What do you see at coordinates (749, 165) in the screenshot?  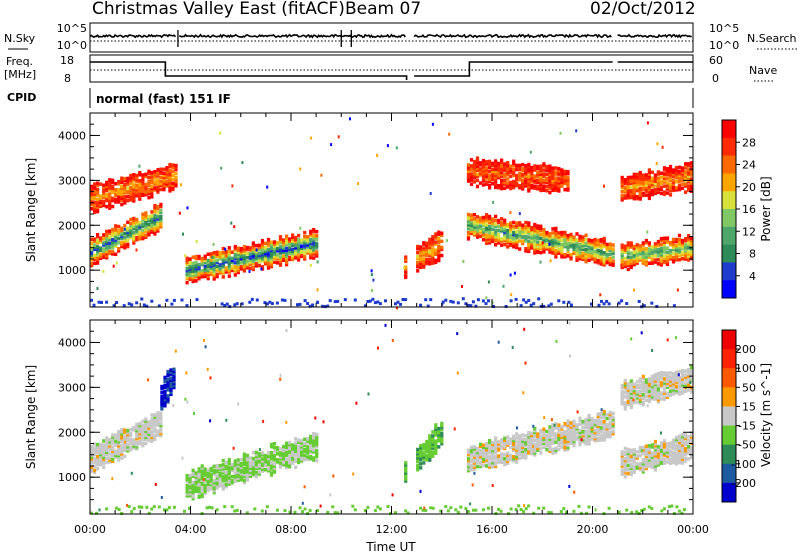 I see `colorbar-tick-label: 24` at bounding box center [749, 165].